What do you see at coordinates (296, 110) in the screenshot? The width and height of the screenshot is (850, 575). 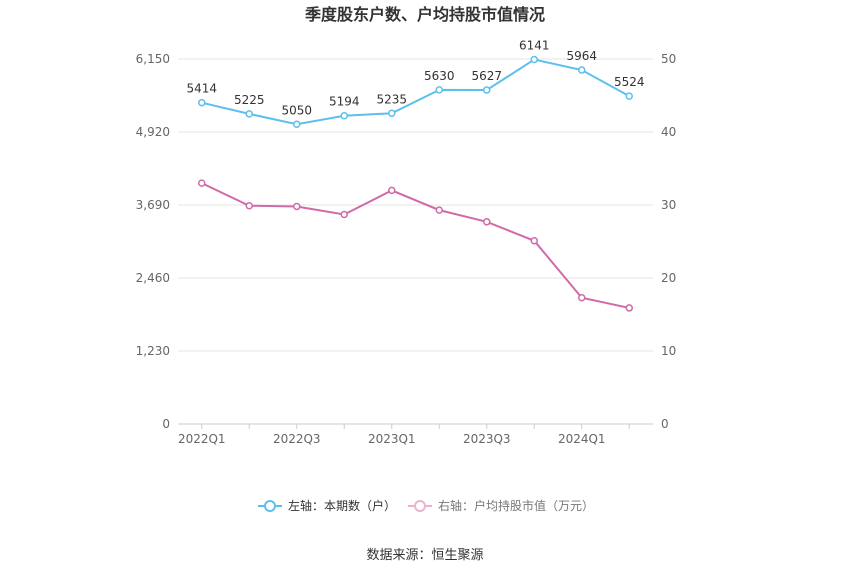 I see `data-label: 5050` at bounding box center [296, 110].